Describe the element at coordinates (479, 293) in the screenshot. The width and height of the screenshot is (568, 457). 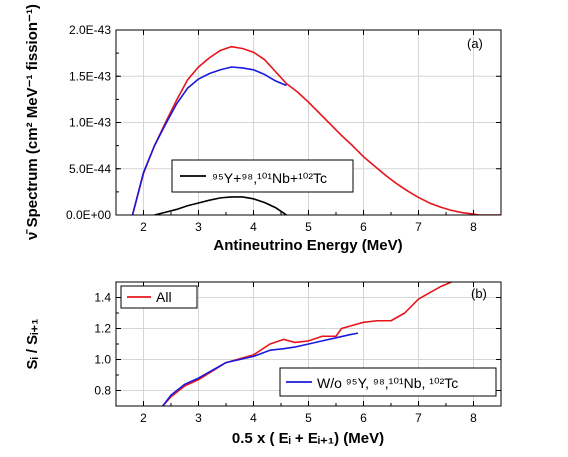
I see `panel-b-label: (b)` at that location.